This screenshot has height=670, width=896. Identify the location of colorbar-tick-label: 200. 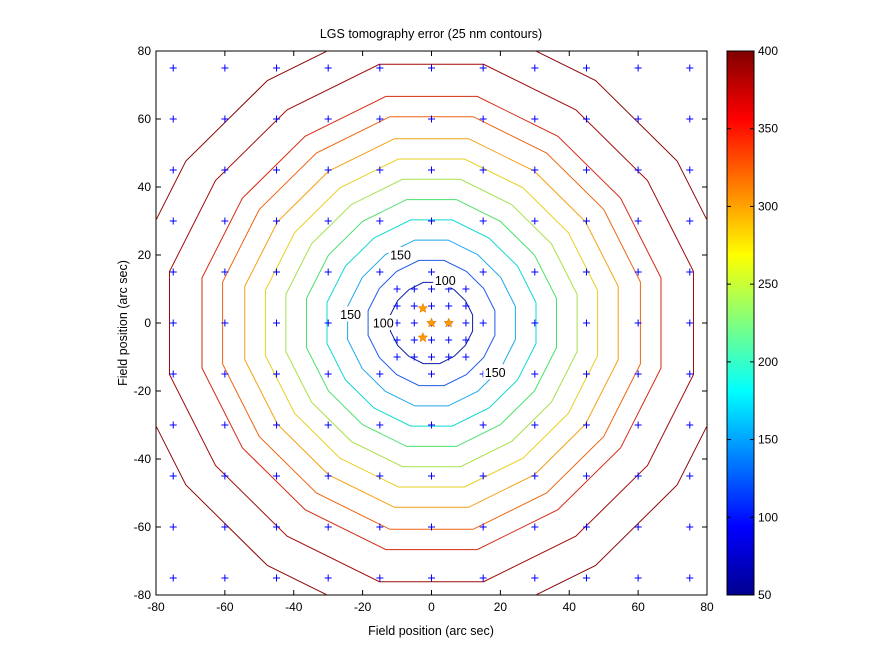
(768, 362).